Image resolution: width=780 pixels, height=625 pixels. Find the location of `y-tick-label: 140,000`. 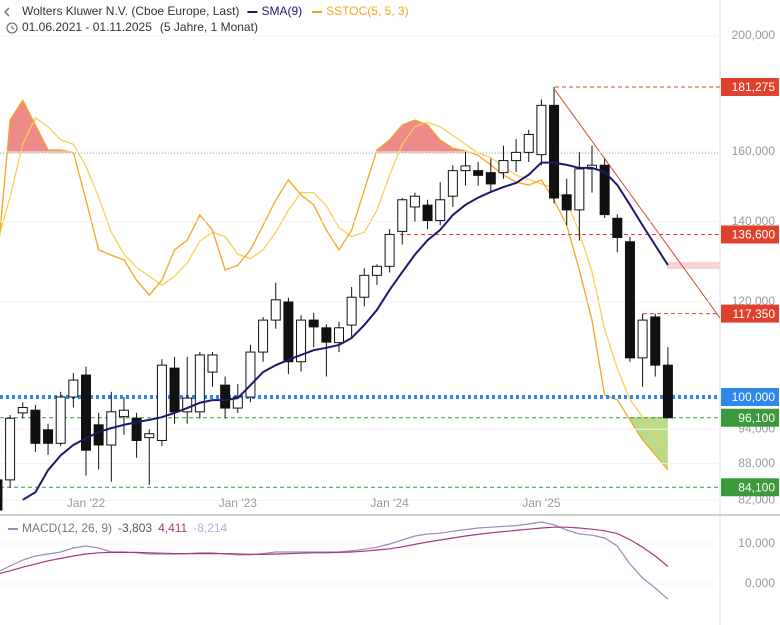

y-tick-label: 140,000 is located at coordinates (754, 221).